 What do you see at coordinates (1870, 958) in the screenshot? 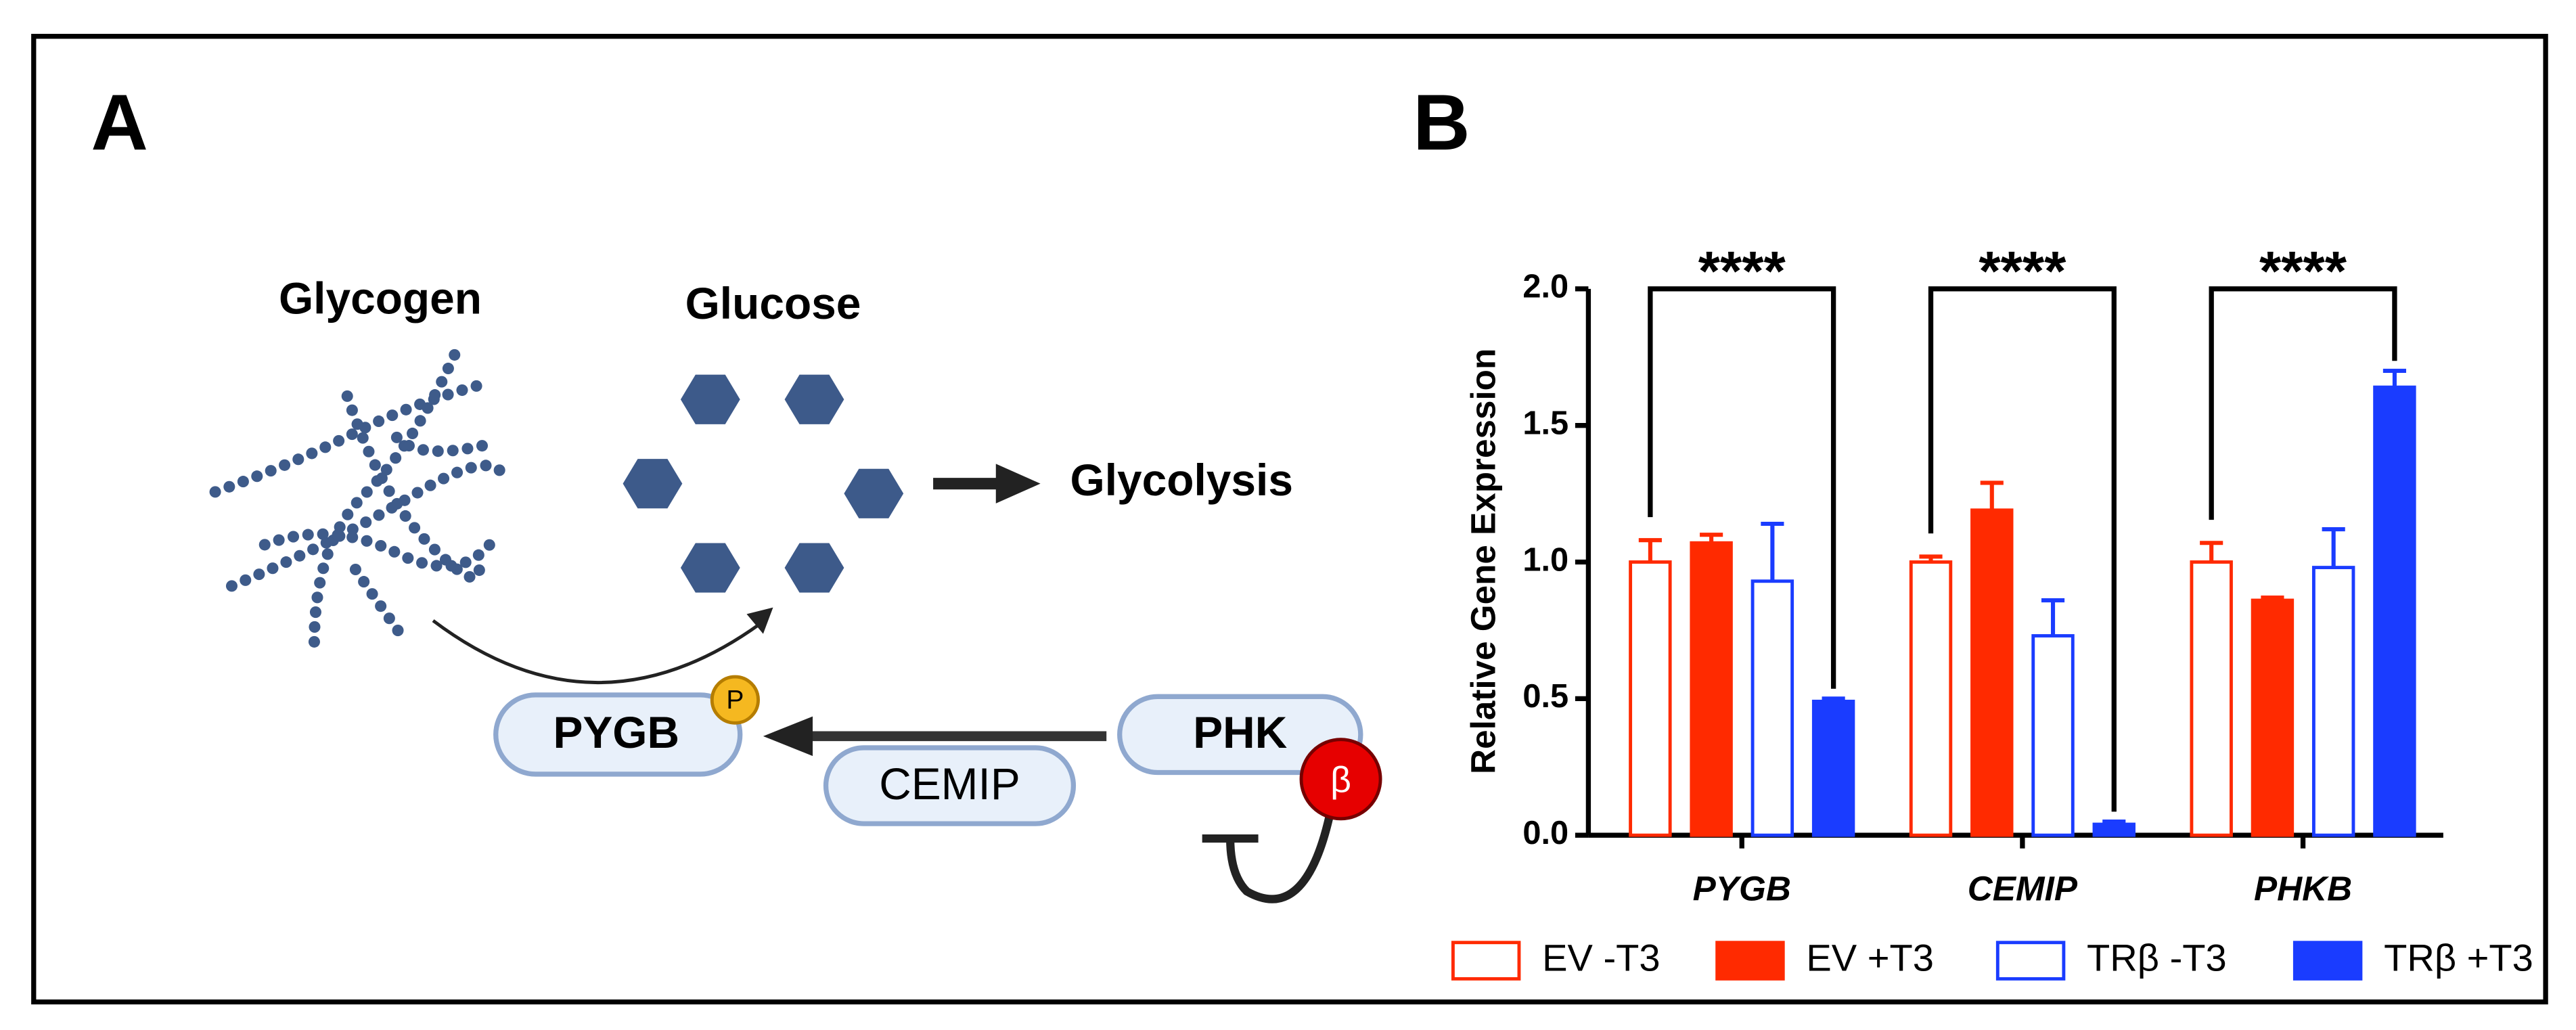
I see `legend-label: EV +T3` at bounding box center [1870, 958].